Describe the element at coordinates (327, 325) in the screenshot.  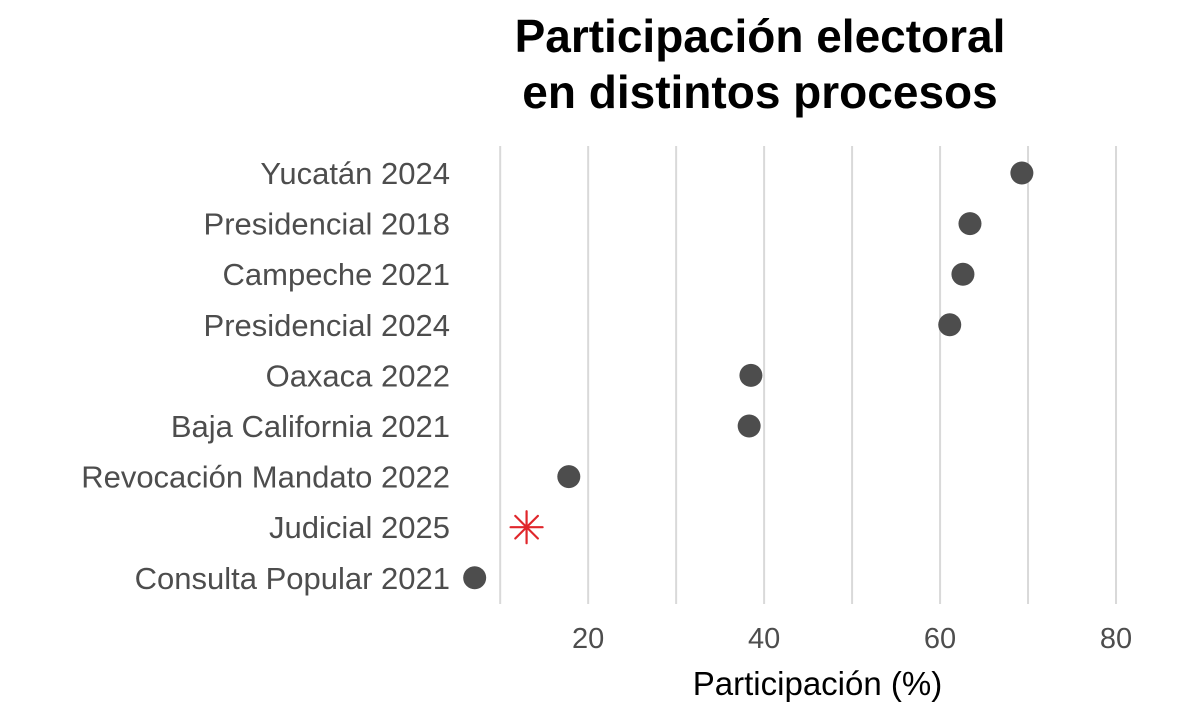
I see `category-label: Presidencial 2024` at that location.